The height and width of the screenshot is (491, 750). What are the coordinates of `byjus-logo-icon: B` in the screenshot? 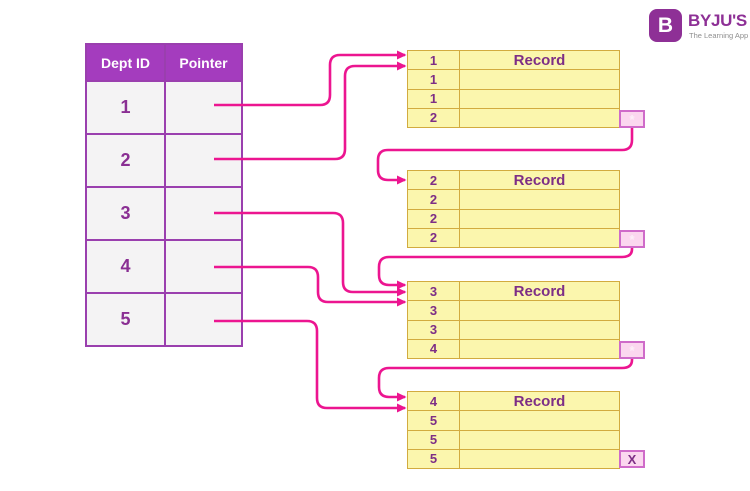 It's located at (665, 25).